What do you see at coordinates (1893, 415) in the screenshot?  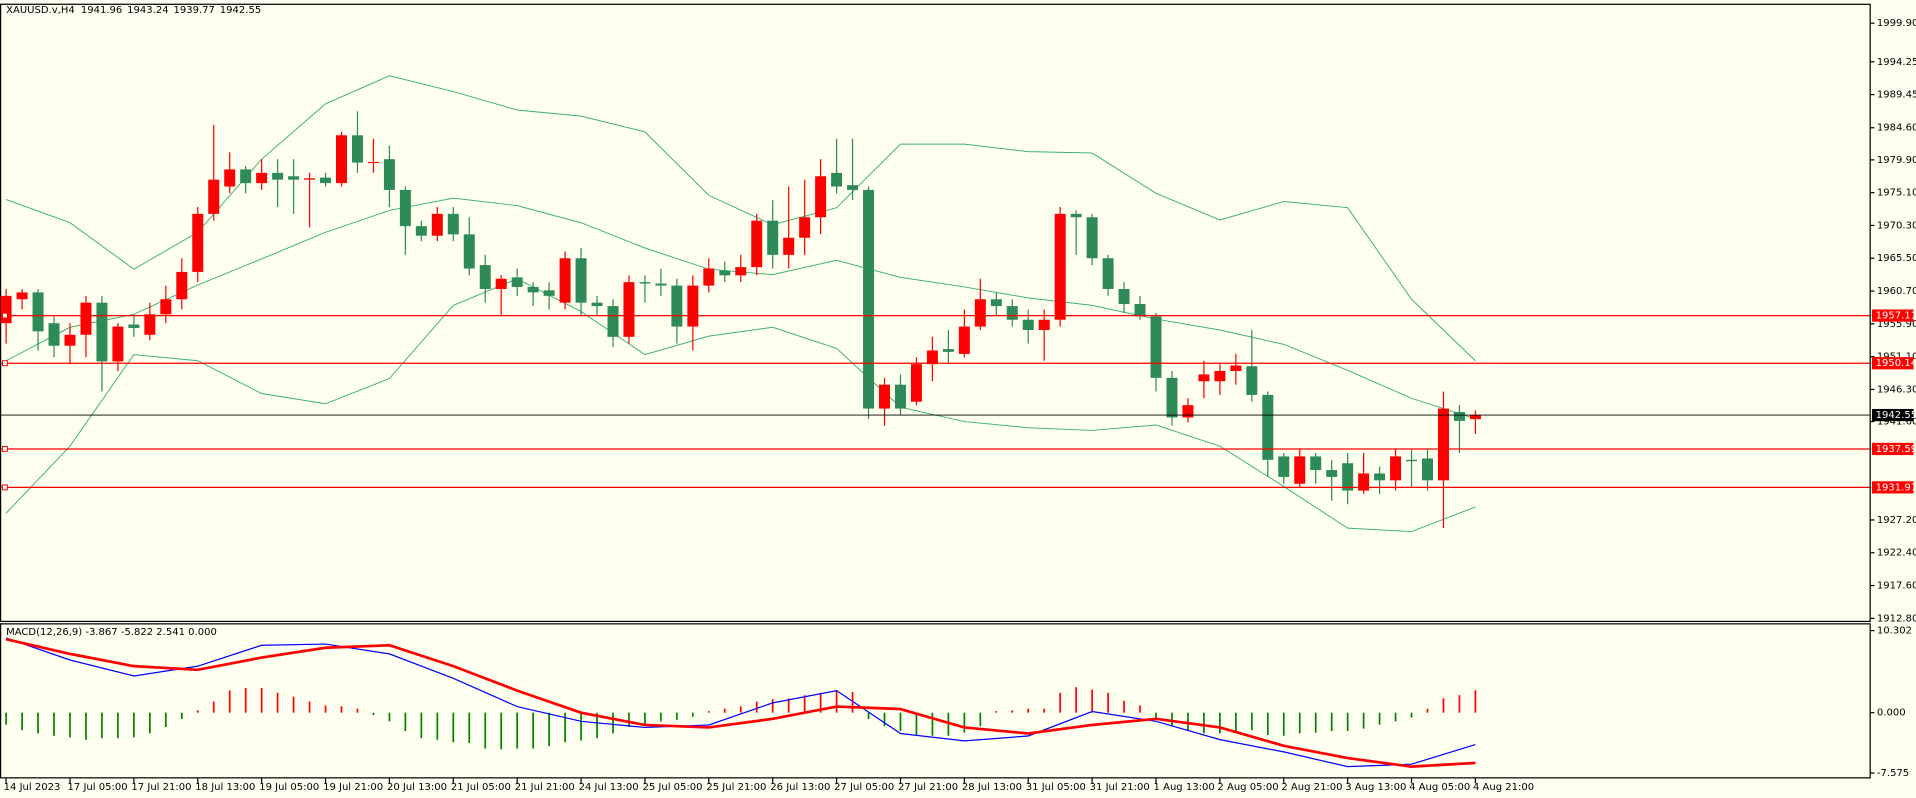 I see `price-label-bg` at bounding box center [1893, 415].